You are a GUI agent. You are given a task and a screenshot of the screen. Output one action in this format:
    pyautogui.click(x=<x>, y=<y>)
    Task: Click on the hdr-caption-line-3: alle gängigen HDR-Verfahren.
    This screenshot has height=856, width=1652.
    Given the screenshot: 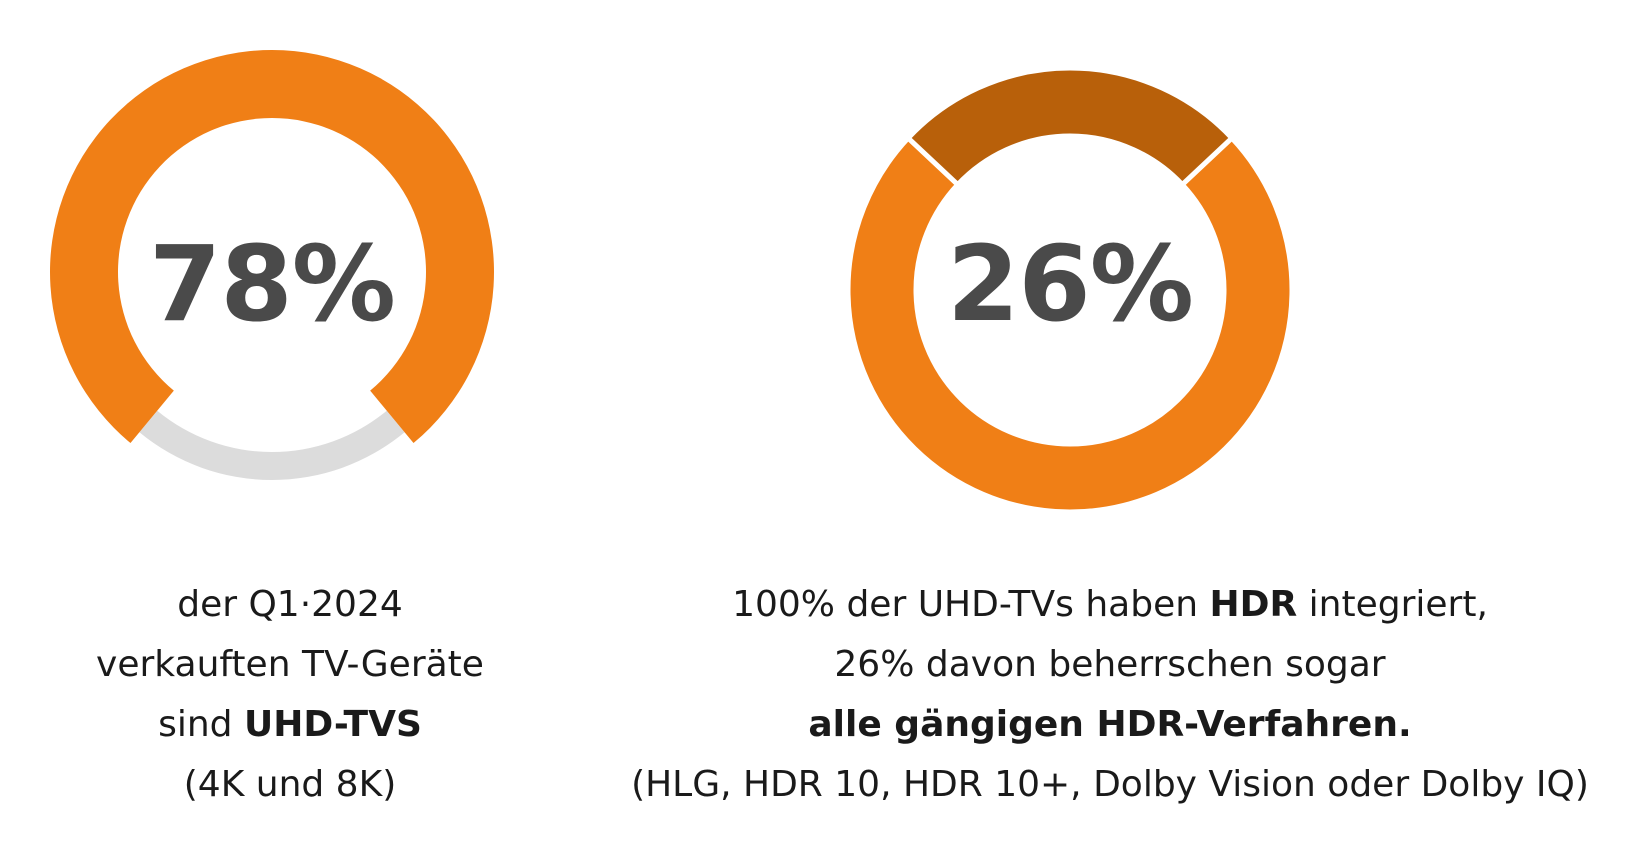 What is the action you would take?
    pyautogui.click(x=1110, y=725)
    